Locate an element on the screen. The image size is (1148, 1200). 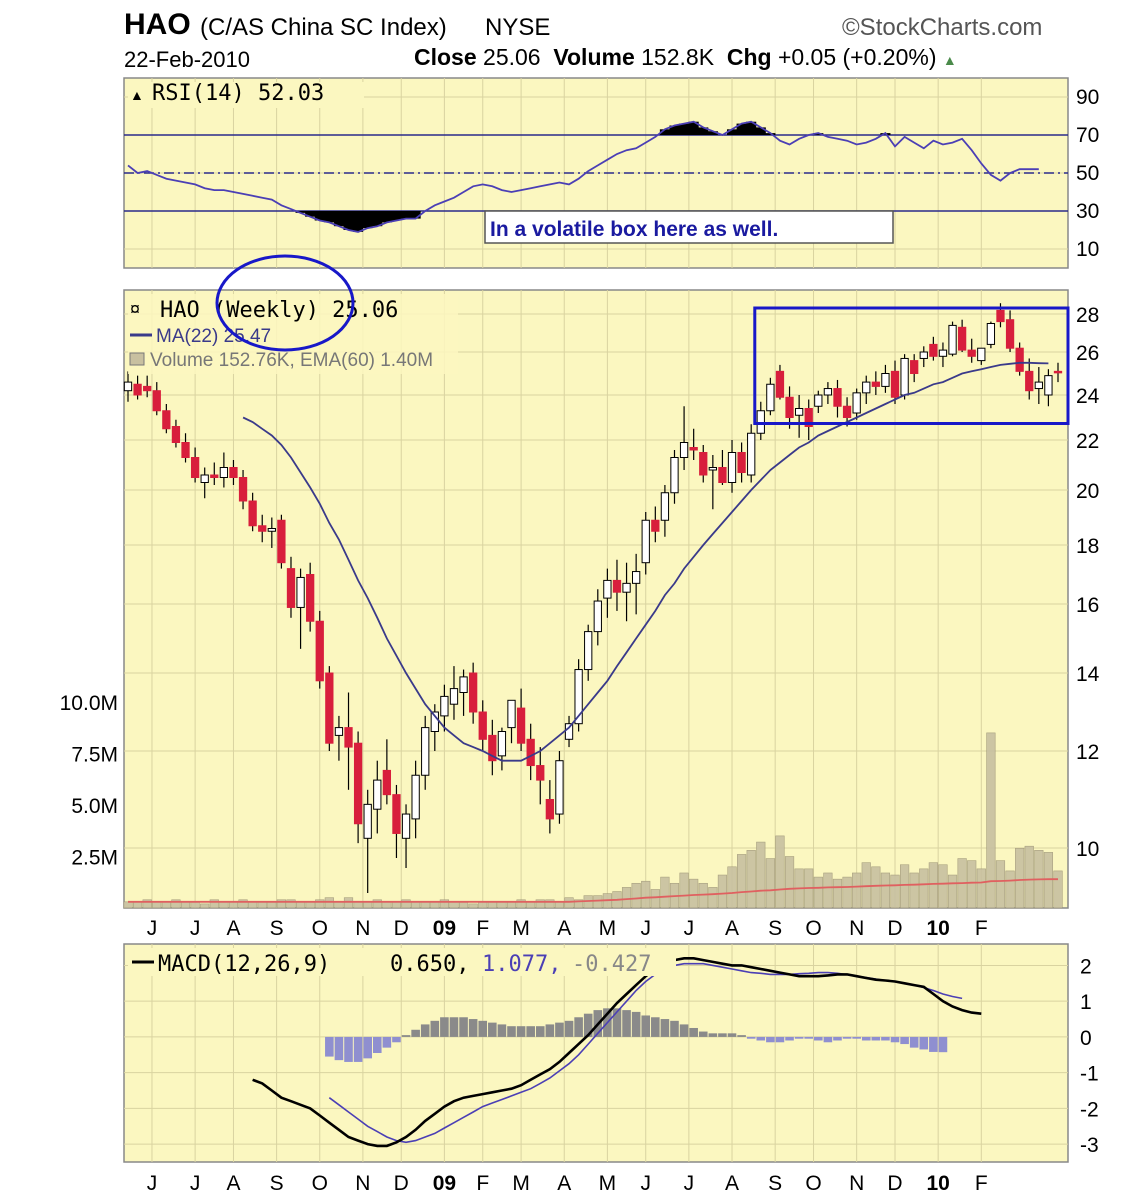
x-axis-label: D is located at coordinates (894, 928).